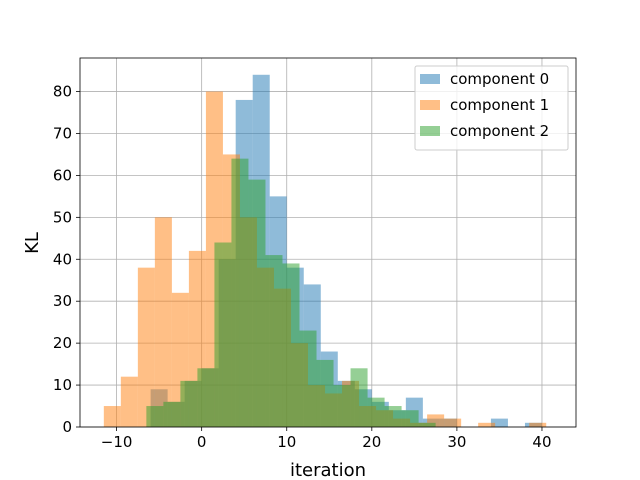 Image resolution: width=640 pixels, height=480 pixels. I want to click on x-tick-label: 20, so click(371, 442).